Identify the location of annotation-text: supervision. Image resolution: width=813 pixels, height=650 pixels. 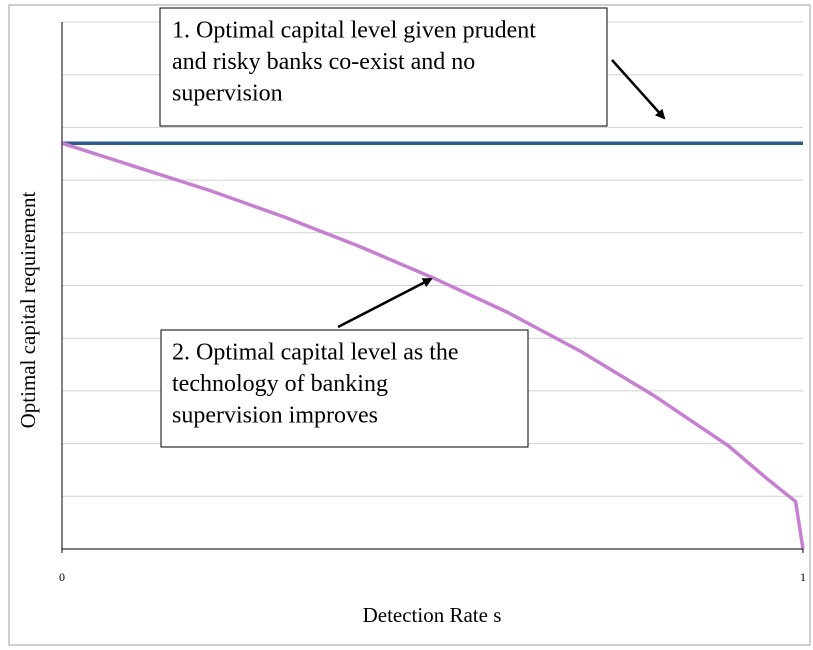
(227, 94).